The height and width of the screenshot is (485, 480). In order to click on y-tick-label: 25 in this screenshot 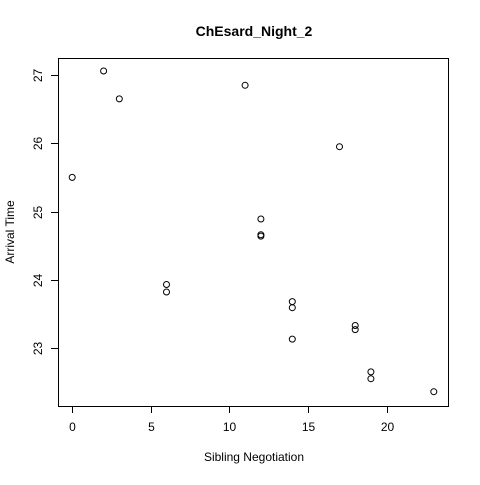, I will do `click(38, 213)`.